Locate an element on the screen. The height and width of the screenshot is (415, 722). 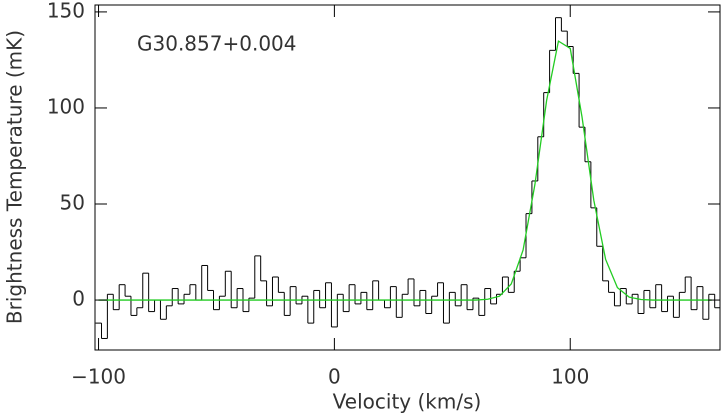
y-tick-label: 150 is located at coordinates (66, 11).